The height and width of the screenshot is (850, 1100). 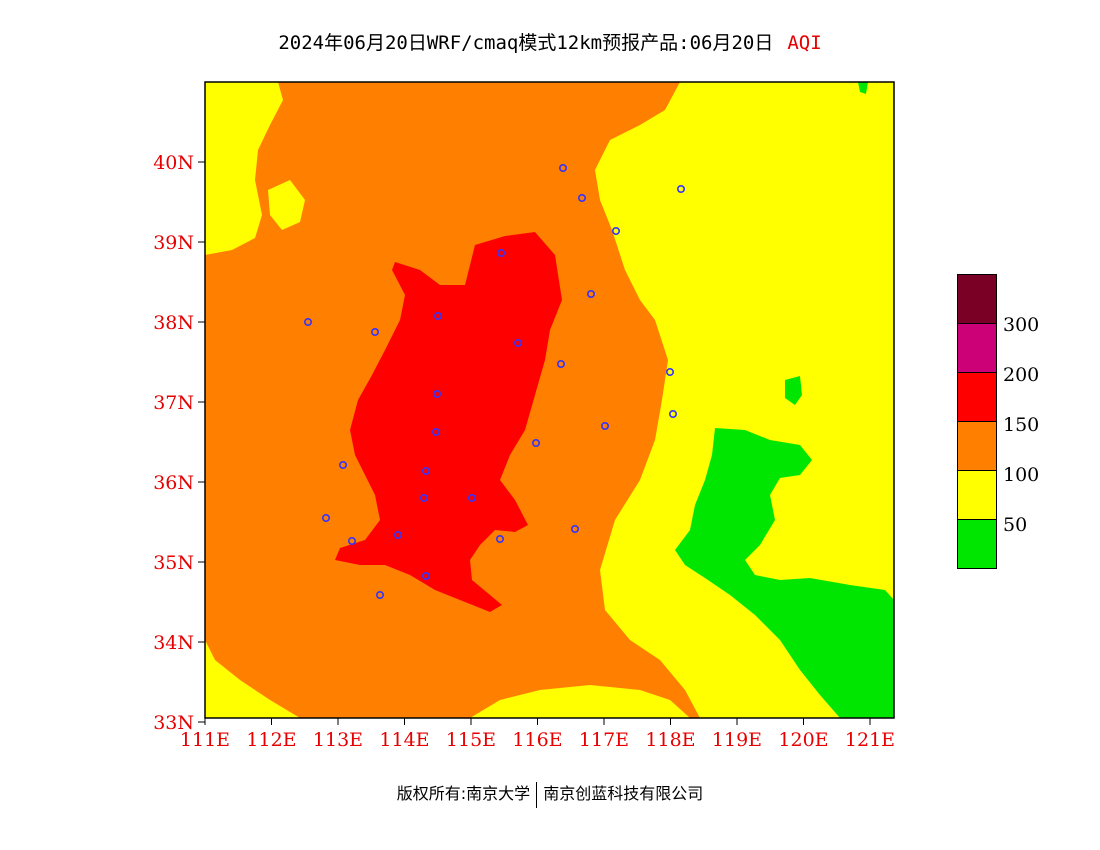 I want to click on lon-tick-label: 115E, so click(x=471, y=740).